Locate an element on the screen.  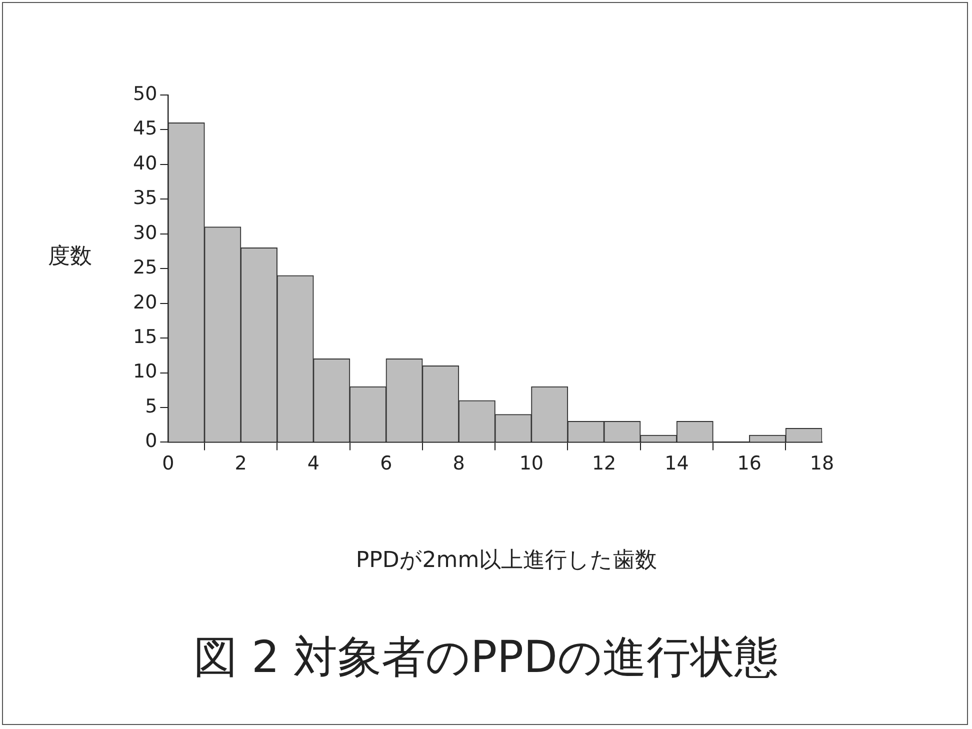
y-tick-label: 0 is located at coordinates (151, 441).